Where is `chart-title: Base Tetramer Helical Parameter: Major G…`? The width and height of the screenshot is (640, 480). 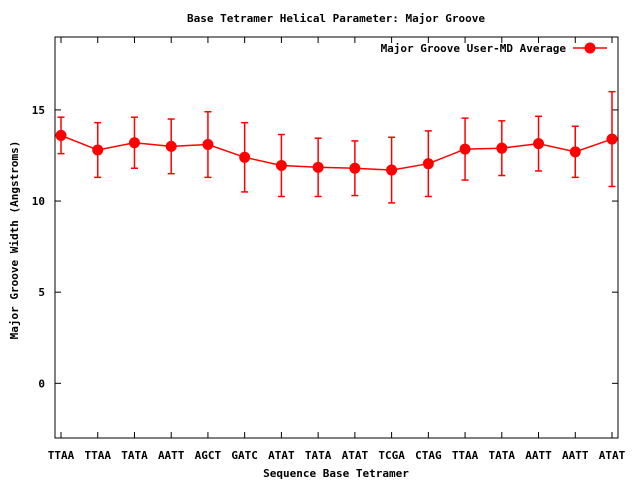 chart-title: Base Tetramer Helical Parameter: Major G… is located at coordinates (336, 18).